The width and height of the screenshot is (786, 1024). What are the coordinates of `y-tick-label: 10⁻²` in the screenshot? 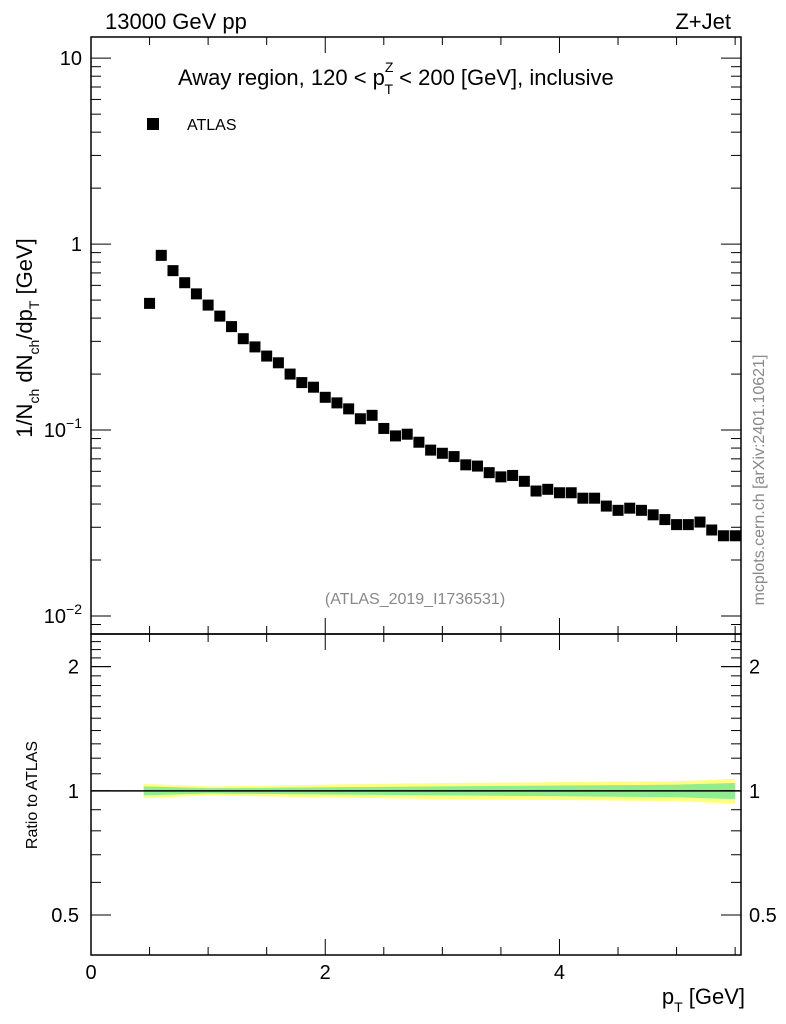 It's located at (63, 614).